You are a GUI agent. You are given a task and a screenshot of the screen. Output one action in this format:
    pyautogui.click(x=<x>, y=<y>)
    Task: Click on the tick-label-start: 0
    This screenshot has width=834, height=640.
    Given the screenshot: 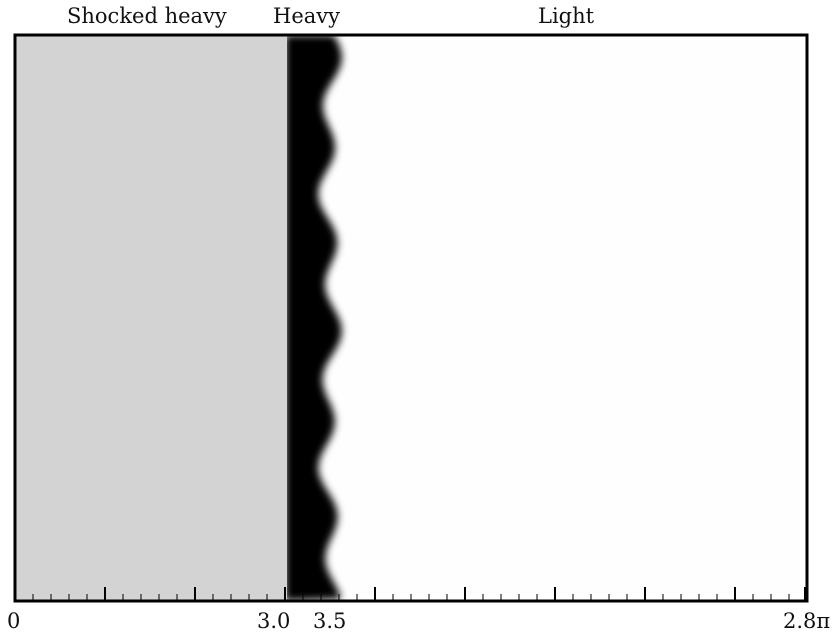 What is the action you would take?
    pyautogui.click(x=14, y=621)
    